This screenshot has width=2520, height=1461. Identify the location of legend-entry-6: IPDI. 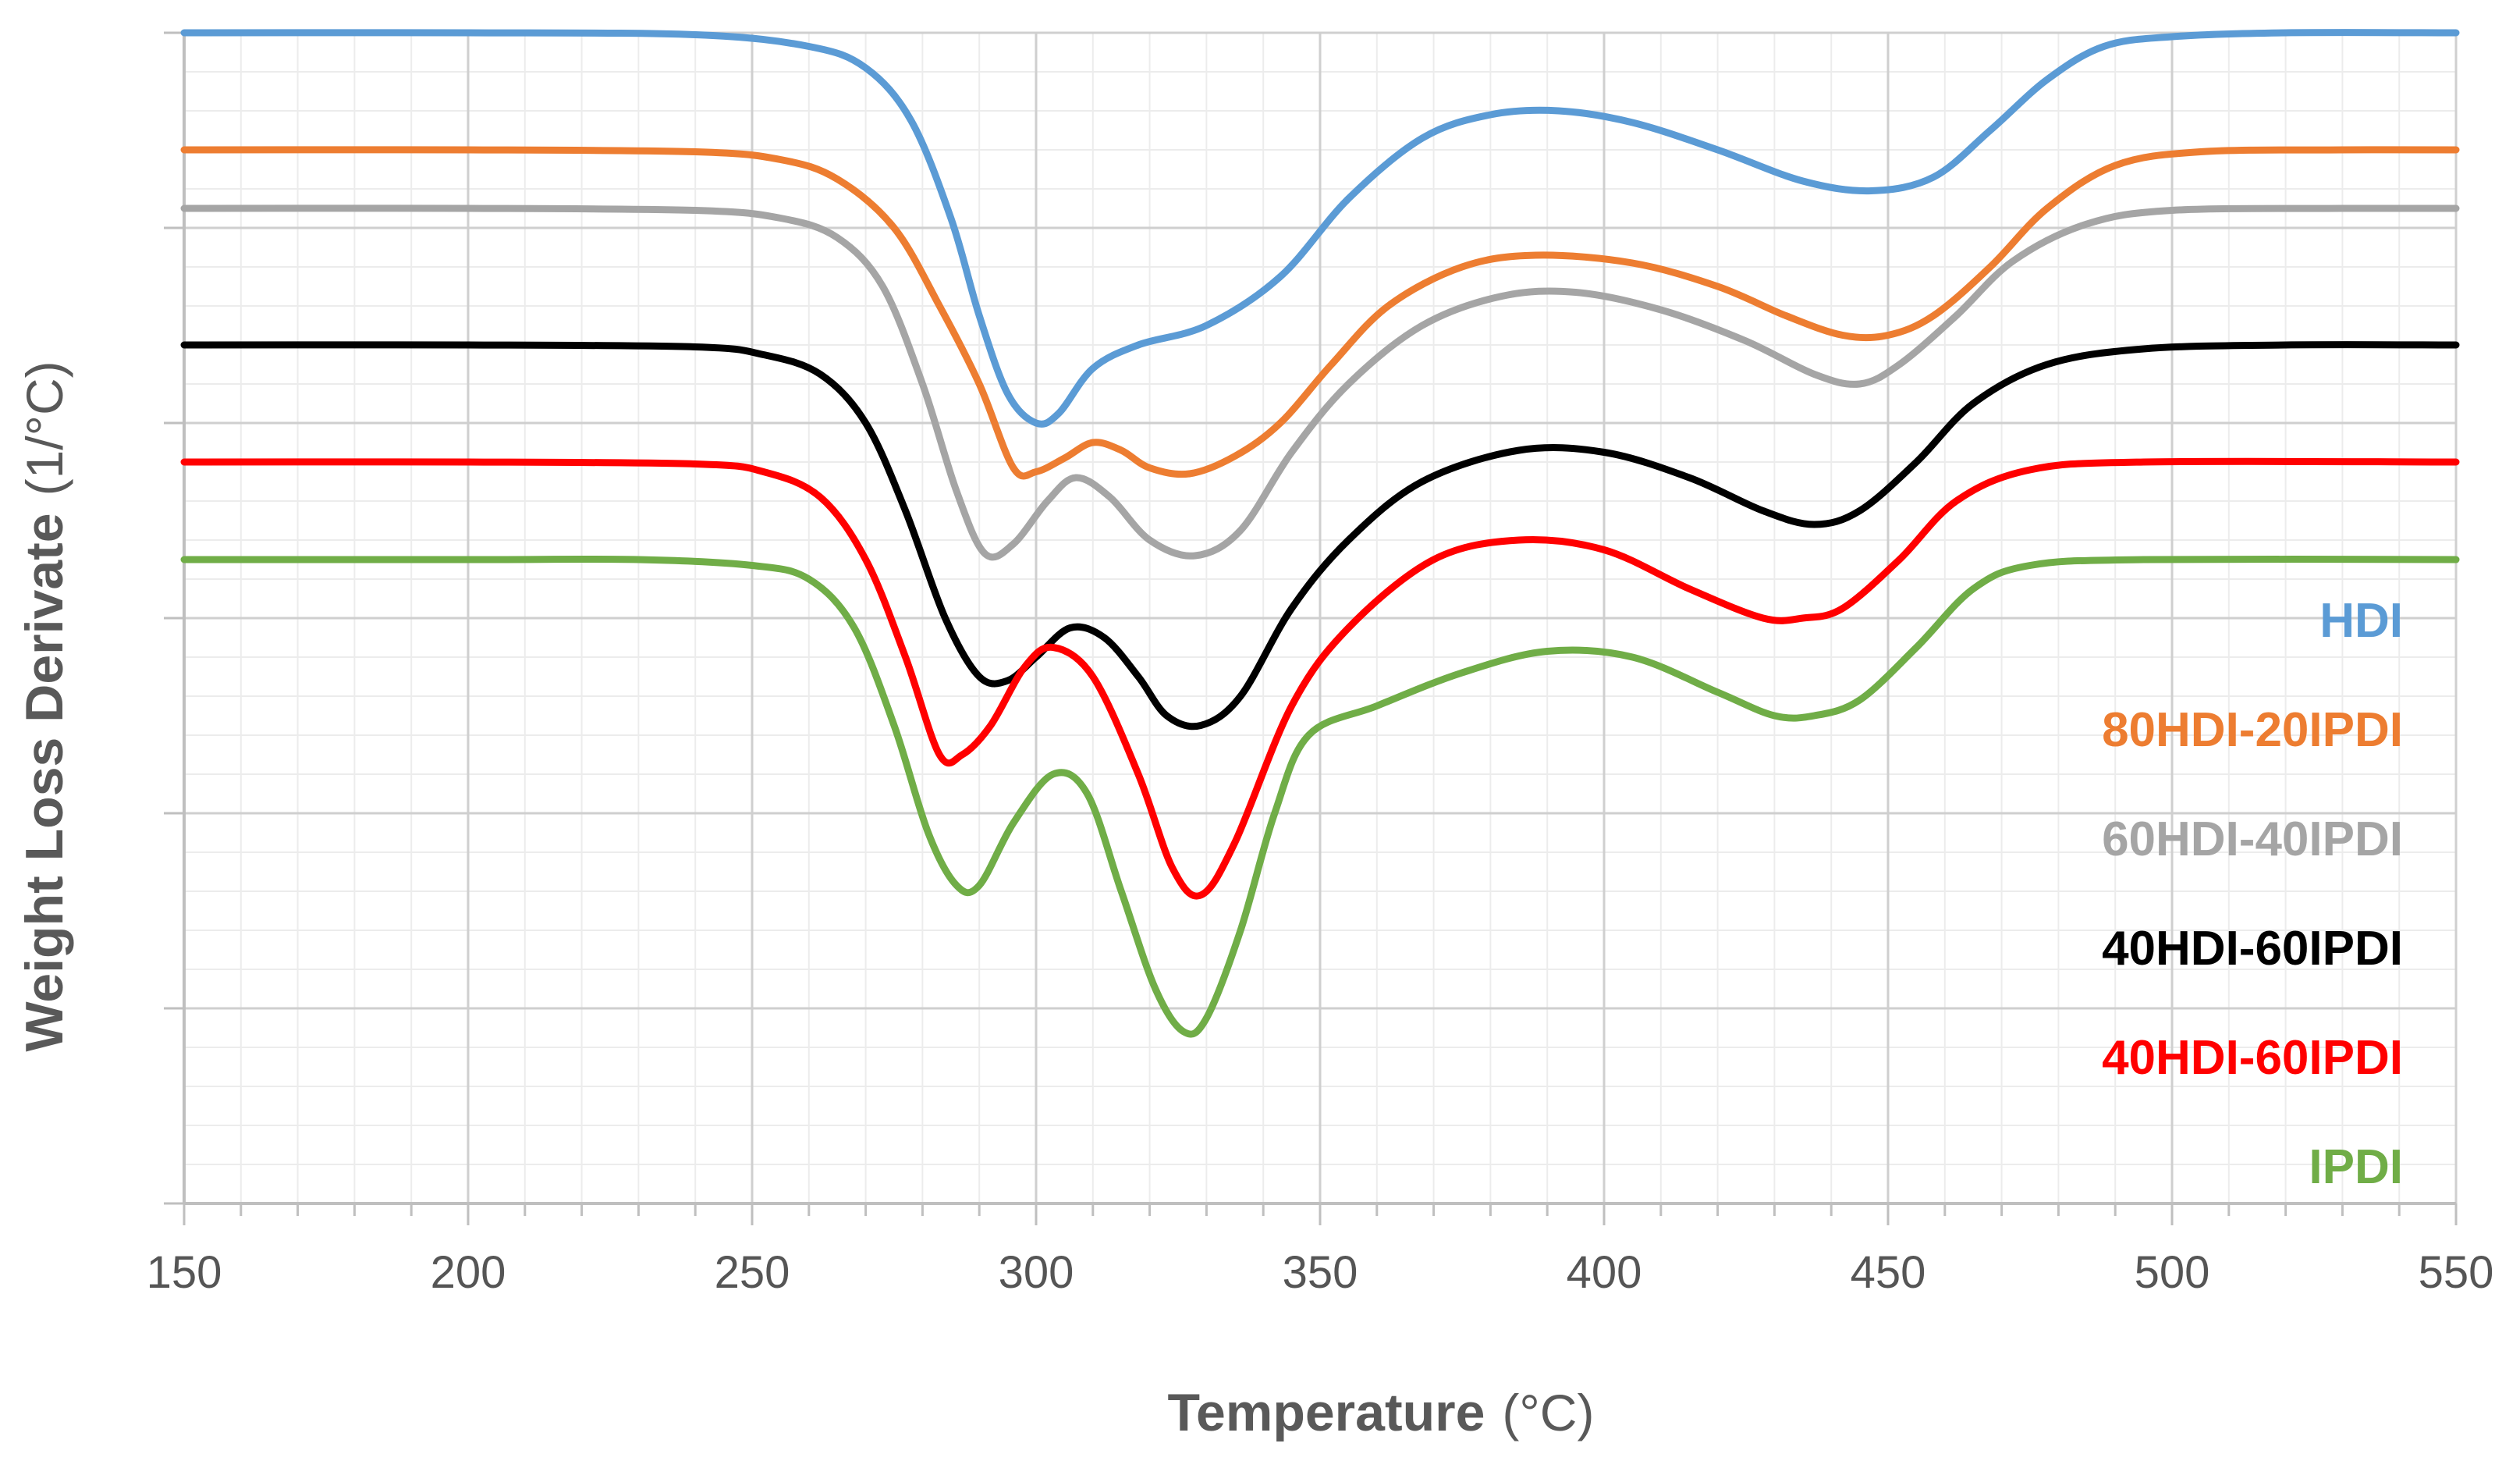
(2356, 1167).